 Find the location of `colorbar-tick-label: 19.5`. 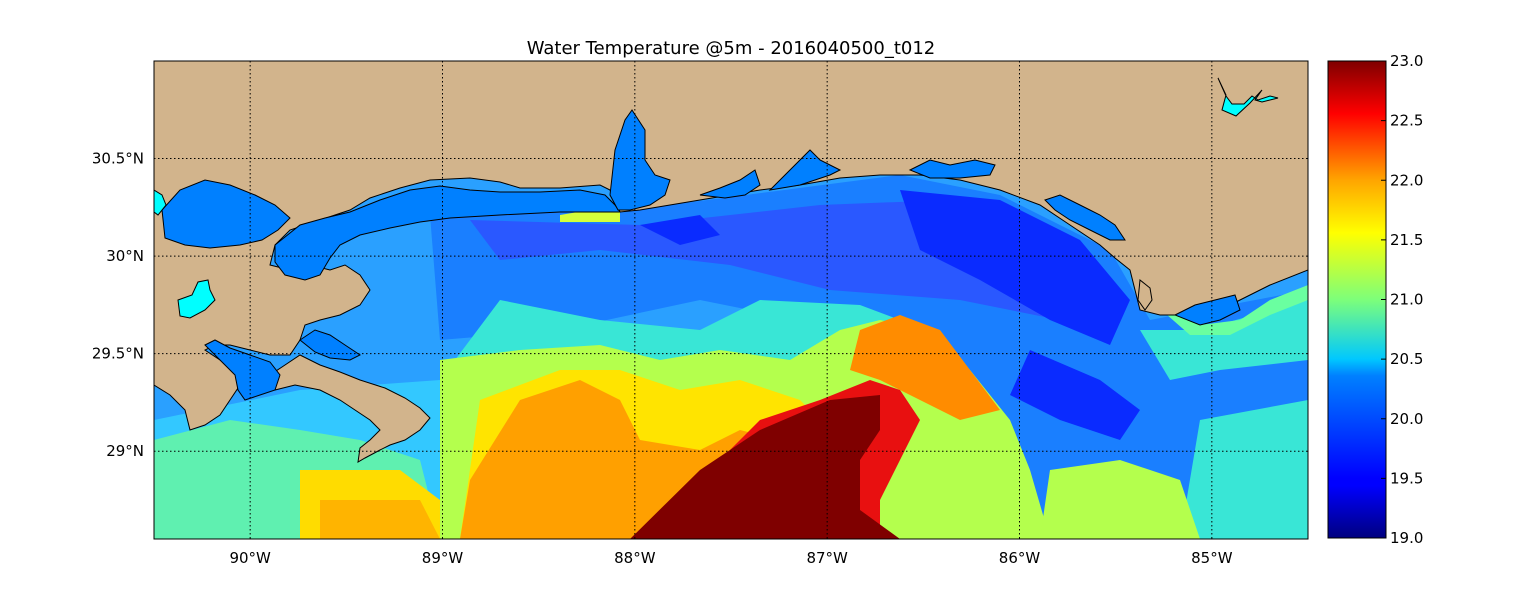

colorbar-tick-label: 19.5 is located at coordinates (1406, 478).